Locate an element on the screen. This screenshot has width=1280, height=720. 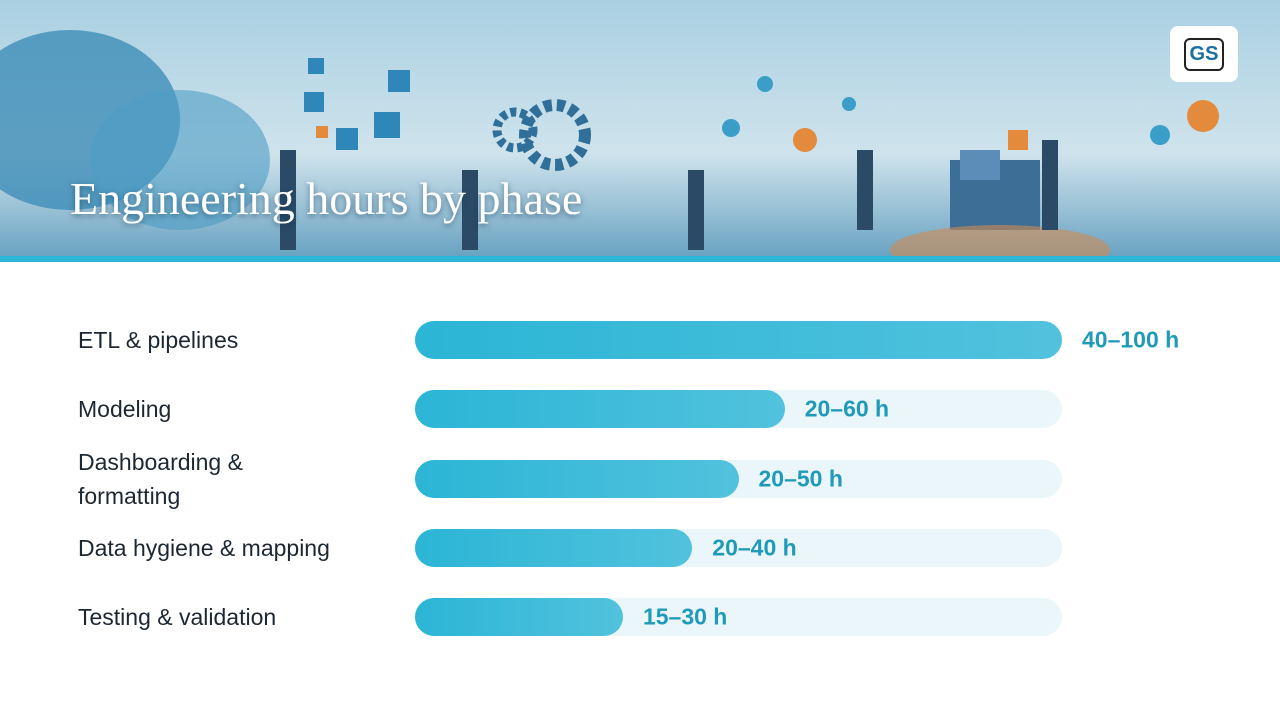
category-label: Dashboarding & formatting is located at coordinates (160, 478).